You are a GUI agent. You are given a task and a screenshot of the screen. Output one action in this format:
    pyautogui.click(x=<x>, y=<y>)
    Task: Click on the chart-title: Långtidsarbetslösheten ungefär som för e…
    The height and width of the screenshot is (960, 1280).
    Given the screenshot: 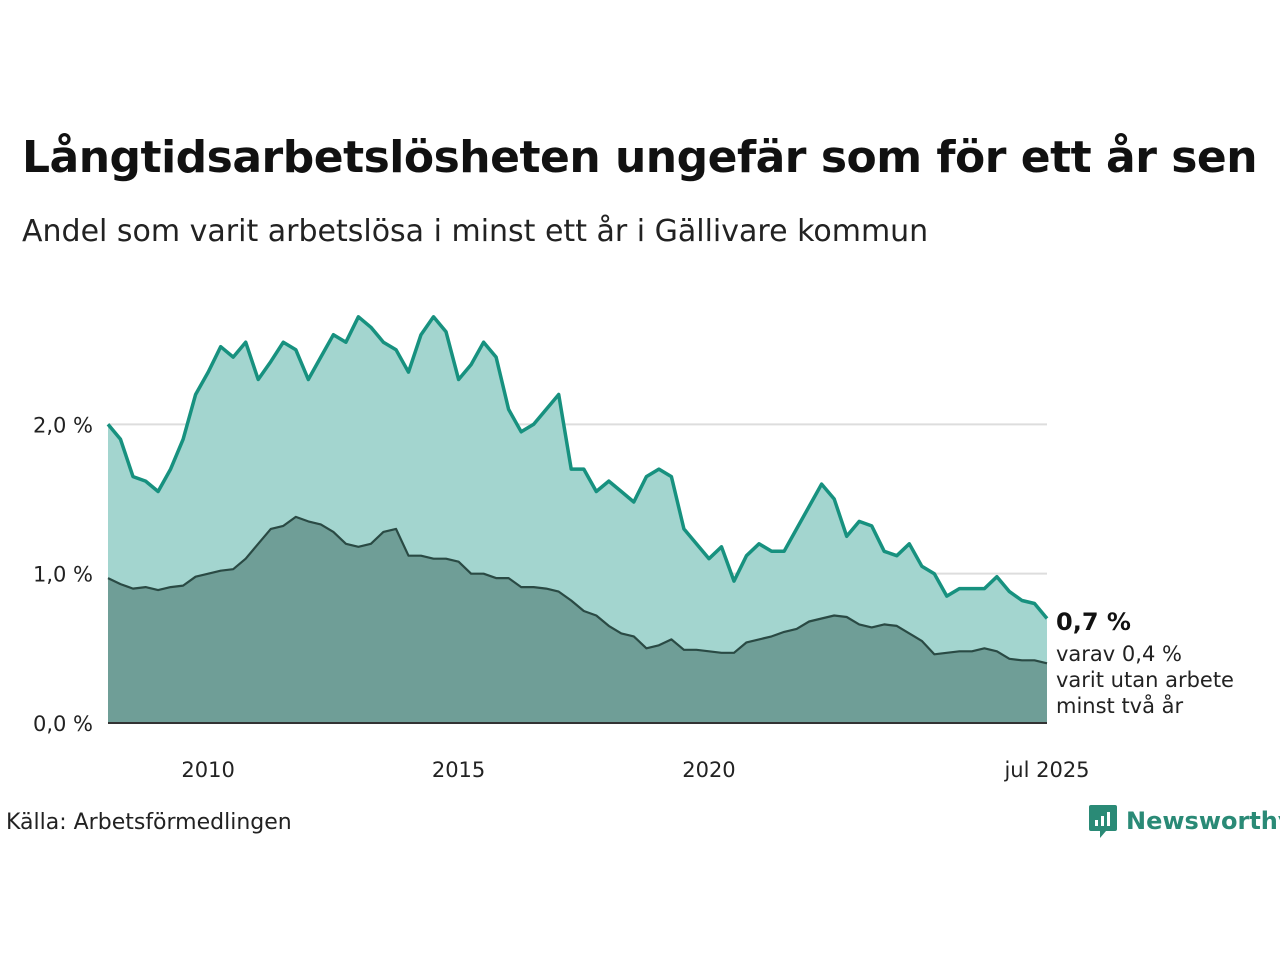 What is the action you would take?
    pyautogui.click(x=640, y=157)
    